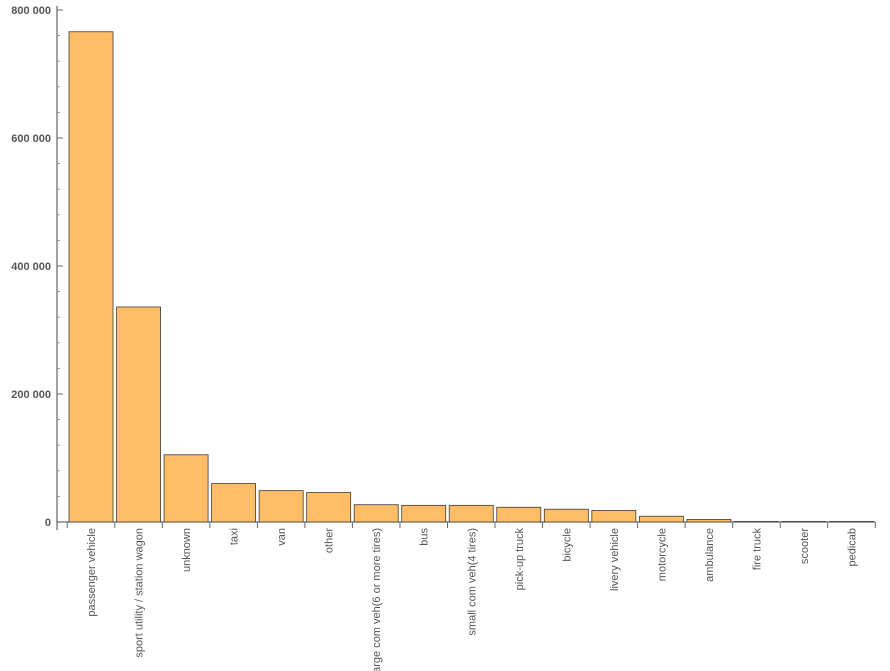 The image size is (890, 671). What do you see at coordinates (48, 523) in the screenshot?
I see `y-tick-label: 0` at bounding box center [48, 523].